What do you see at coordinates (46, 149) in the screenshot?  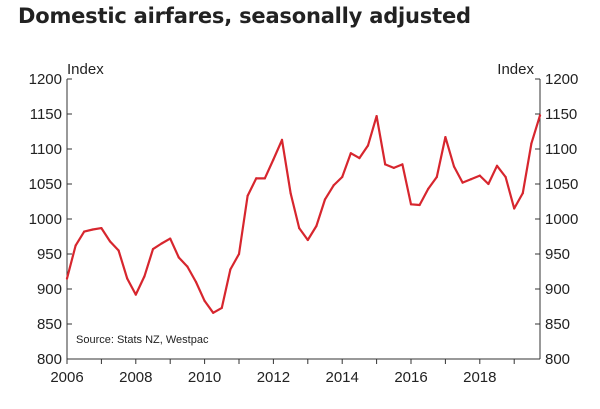 I see `y-tick-label-left: 1100` at bounding box center [46, 149].